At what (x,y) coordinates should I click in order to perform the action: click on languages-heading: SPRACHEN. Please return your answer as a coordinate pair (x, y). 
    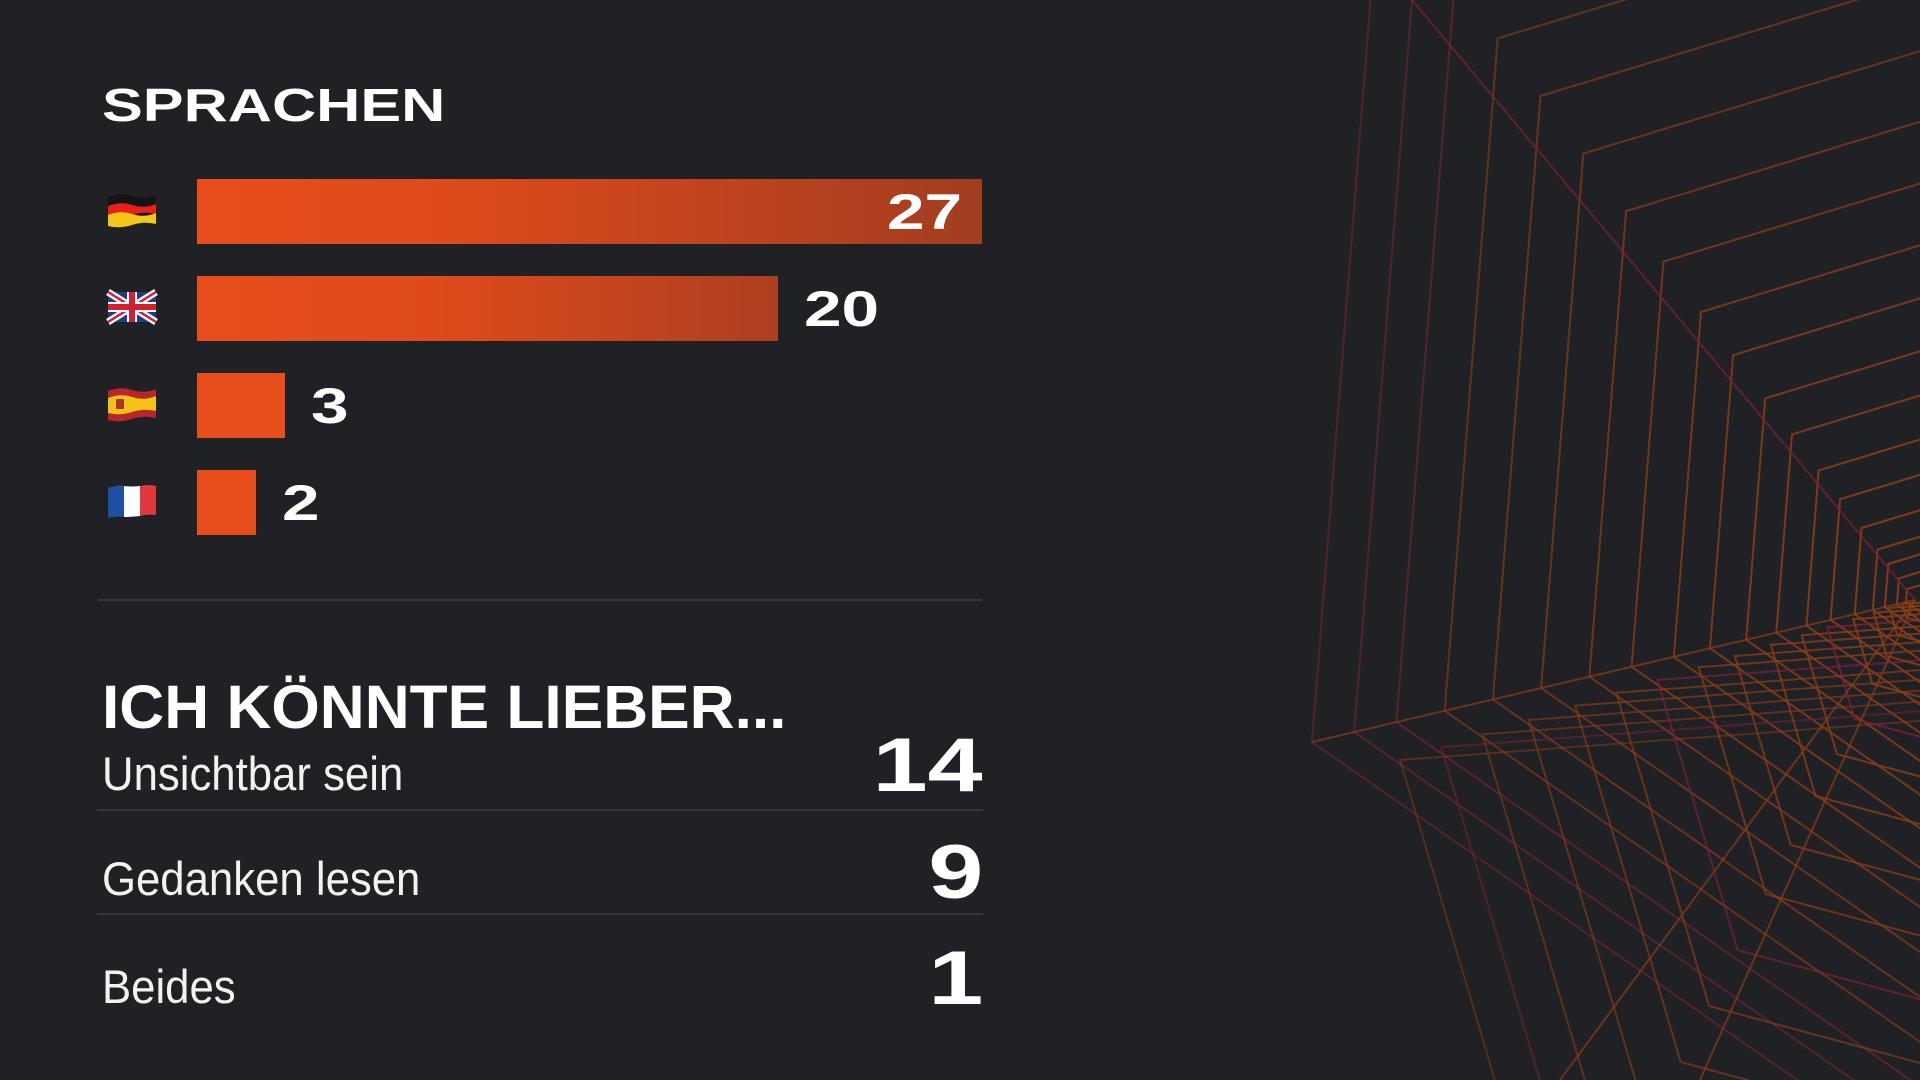
    Looking at the image, I should click on (274, 105).